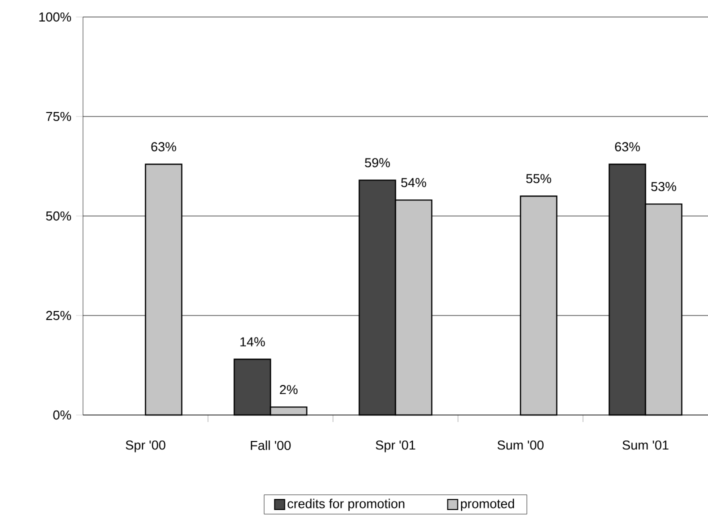  Describe the element at coordinates (487, 504) in the screenshot. I see `legend-label: promoted` at that location.